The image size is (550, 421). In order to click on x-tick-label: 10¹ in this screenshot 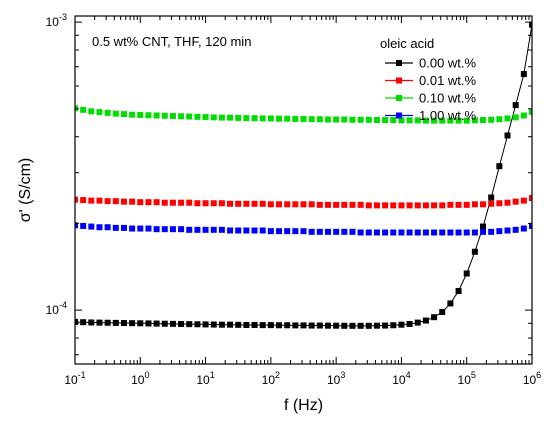, I will do `click(205, 378)`.